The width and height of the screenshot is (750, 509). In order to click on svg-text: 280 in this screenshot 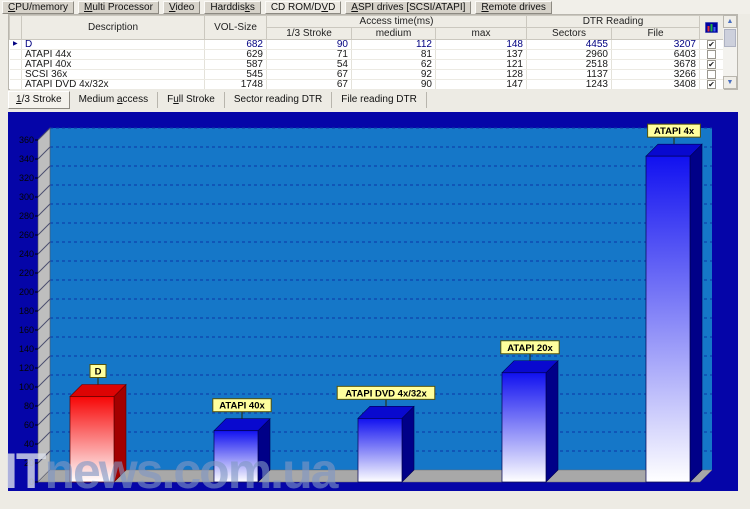, I will do `click(26, 216)`.